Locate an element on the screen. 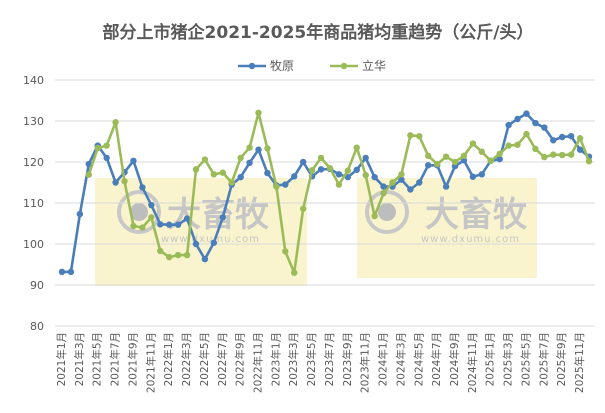 Image resolution: width=605 pixels, height=413 pixels. x-tick-label: 2021年9月 is located at coordinates (132, 359).